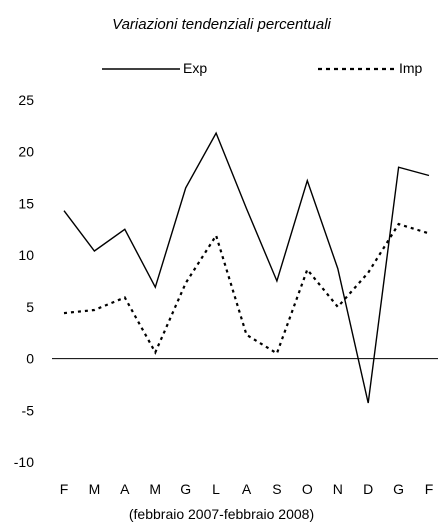 The width and height of the screenshot is (443, 530). What do you see at coordinates (26, 152) in the screenshot?
I see `y-tick-label: 20` at bounding box center [26, 152].